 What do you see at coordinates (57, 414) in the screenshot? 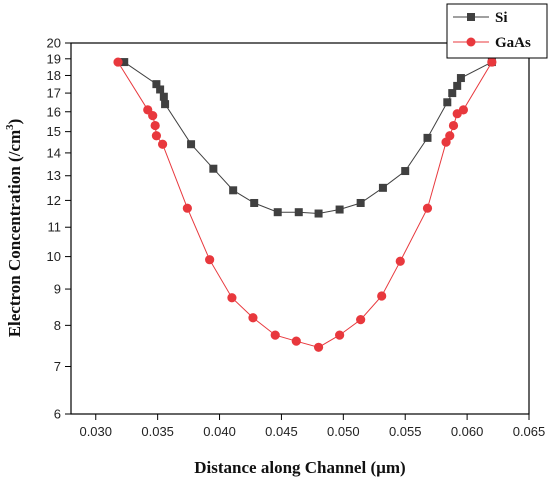
I see `y-tick-label: 6` at bounding box center [57, 414].